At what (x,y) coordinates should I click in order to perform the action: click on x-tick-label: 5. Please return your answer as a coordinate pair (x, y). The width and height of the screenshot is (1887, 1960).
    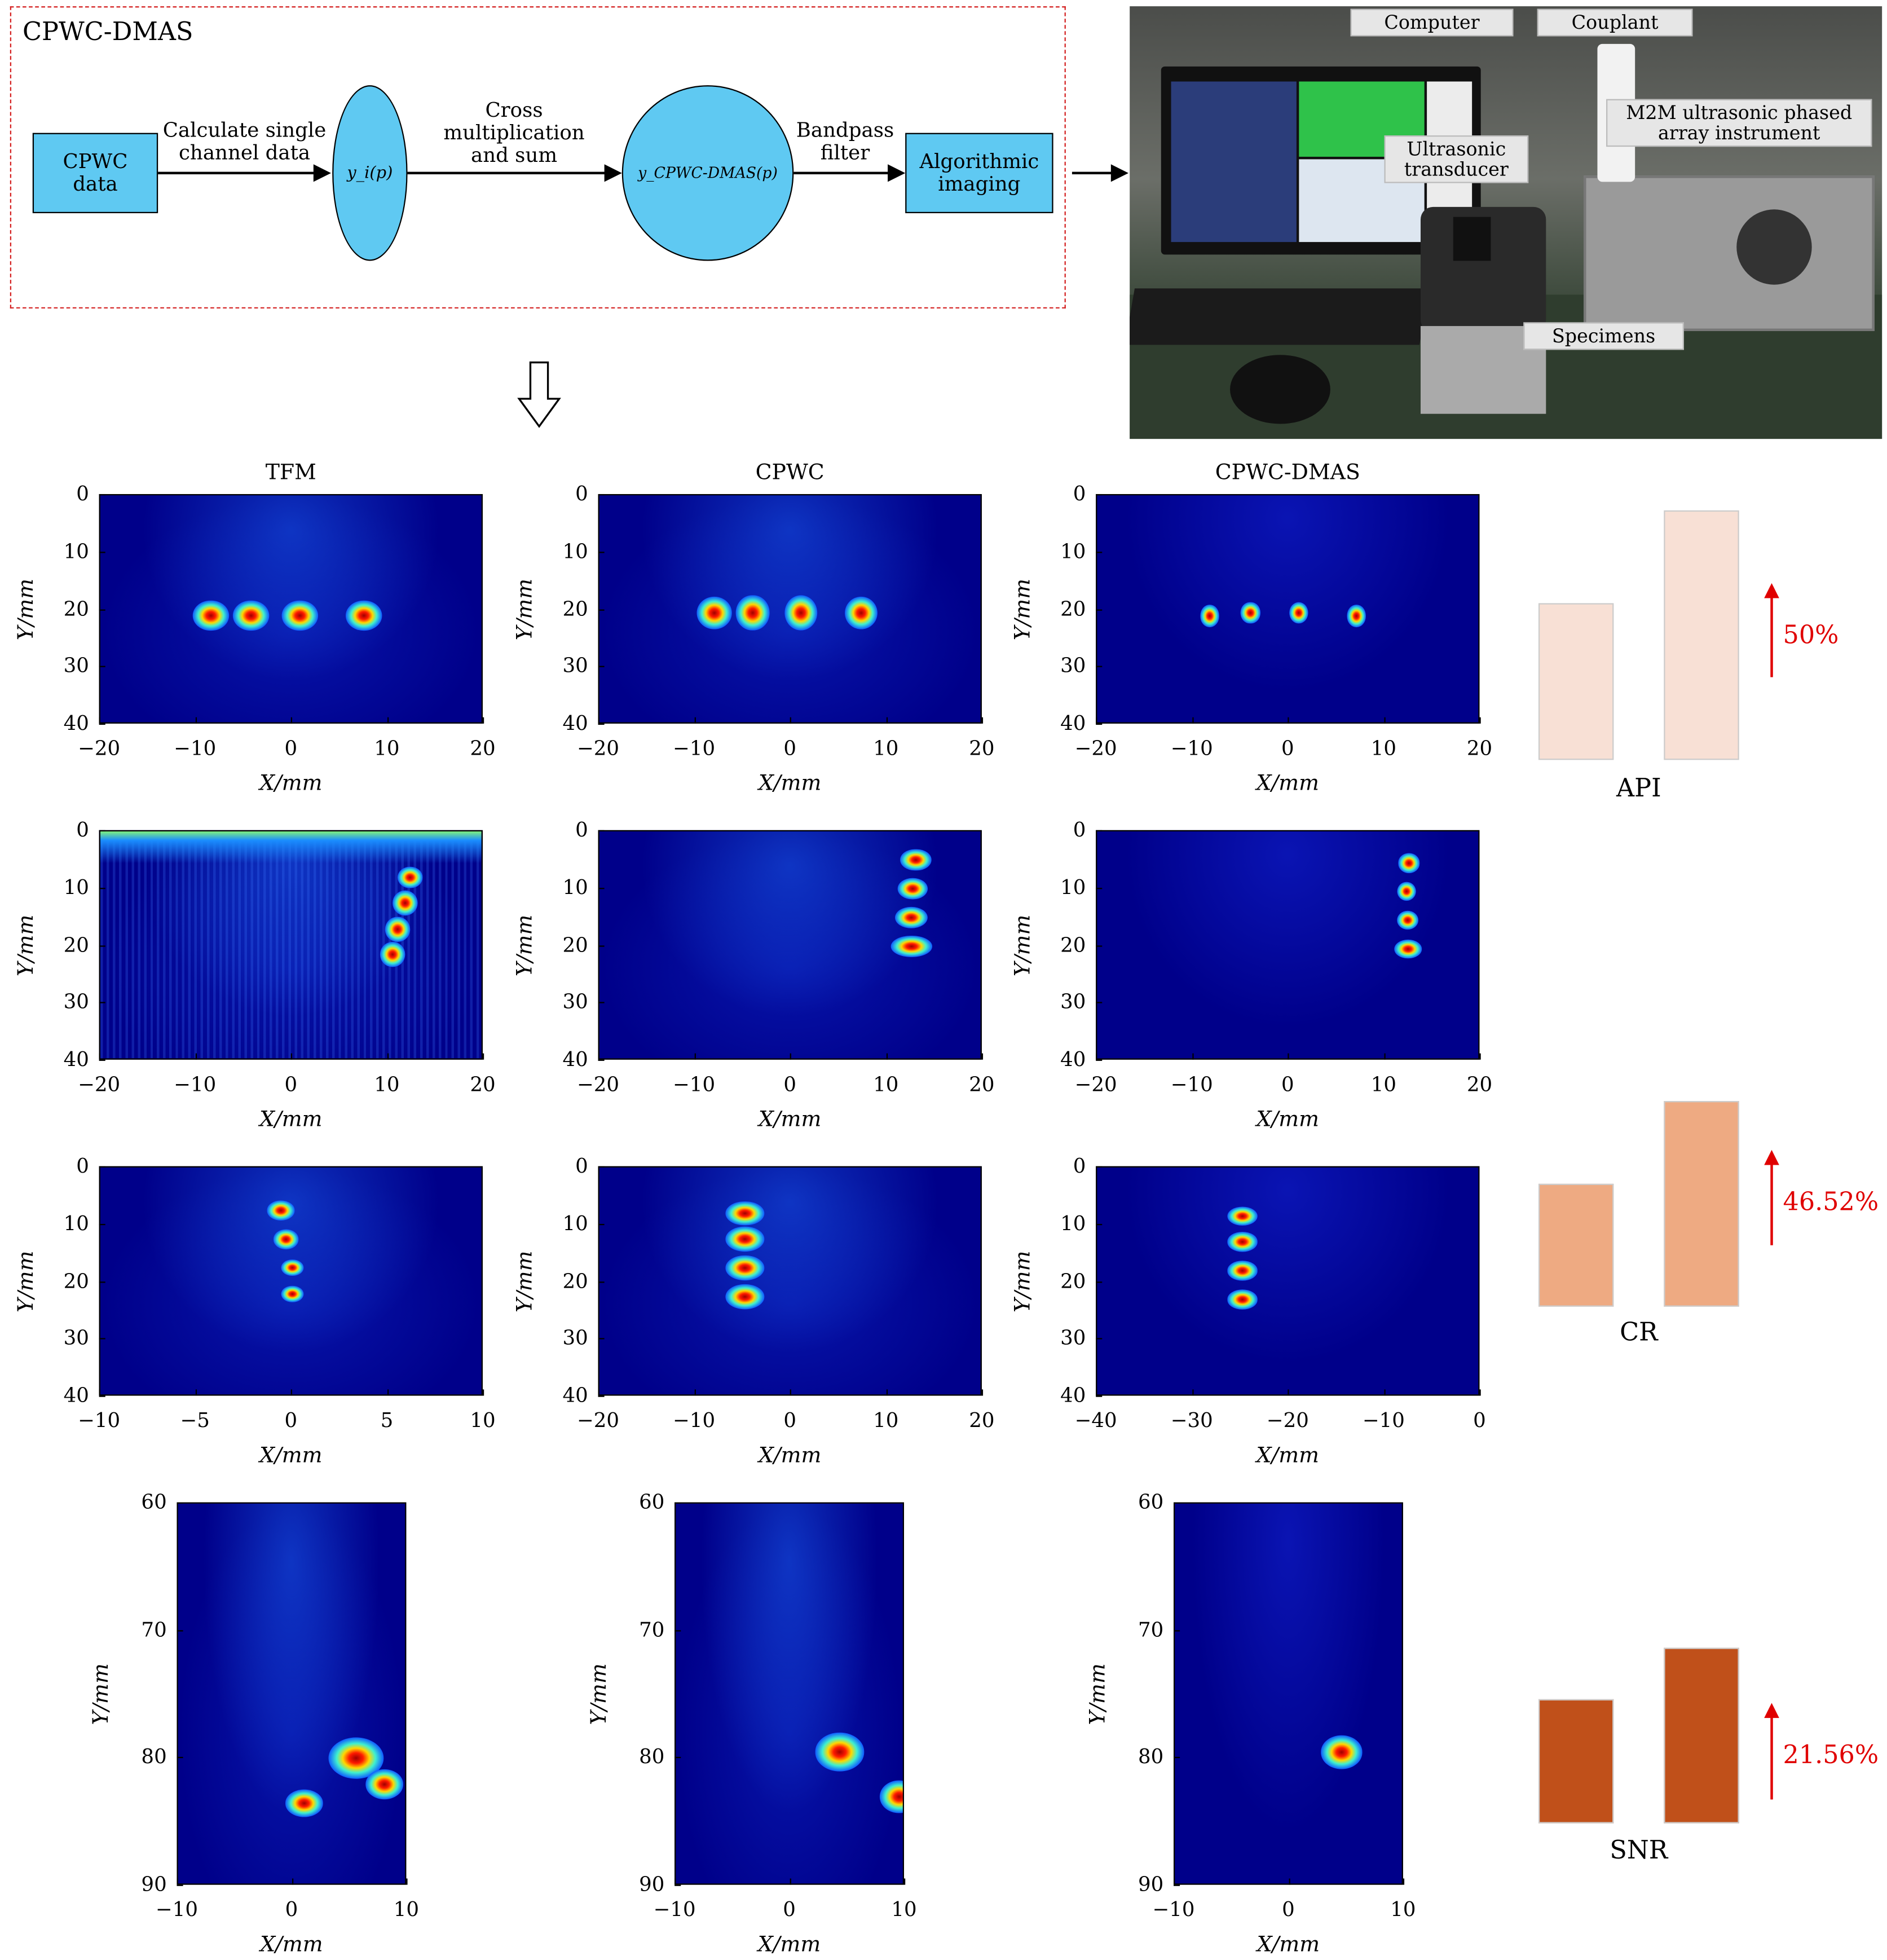
    Looking at the image, I should click on (387, 1420).